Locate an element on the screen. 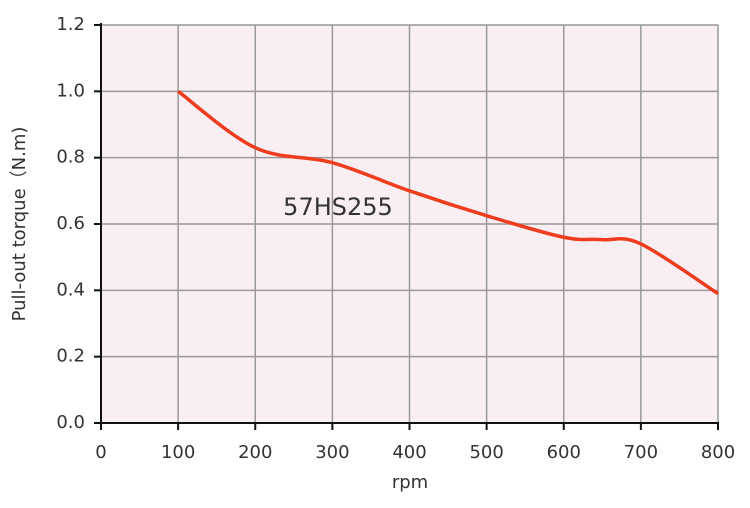 Image resolution: width=750 pixels, height=508 pixels. x-tick-label: 100 is located at coordinates (178, 452).